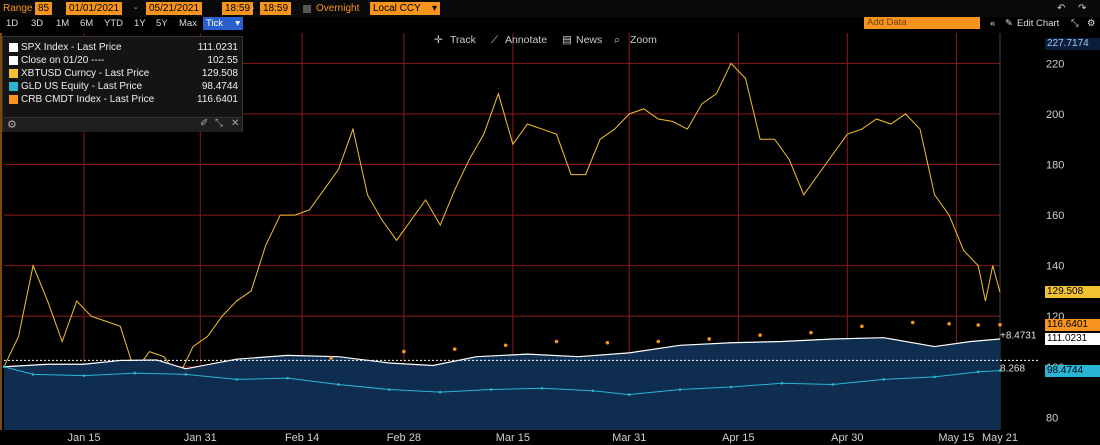  Describe the element at coordinates (82, 86) in the screenshot. I see `legend-name: GLD US Equity - Last Price` at that location.